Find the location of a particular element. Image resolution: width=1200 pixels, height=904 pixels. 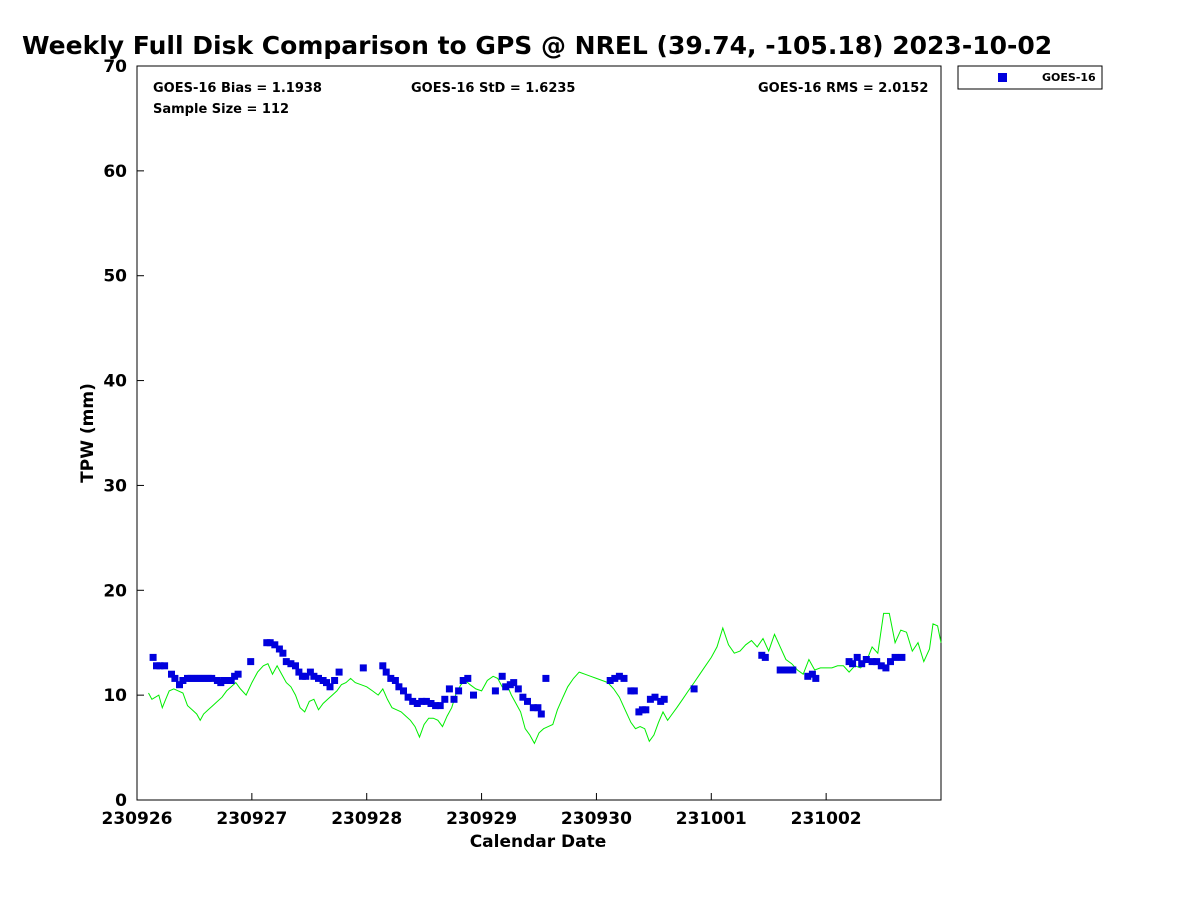

x-axis-label: Calendar Date is located at coordinates (538, 842).